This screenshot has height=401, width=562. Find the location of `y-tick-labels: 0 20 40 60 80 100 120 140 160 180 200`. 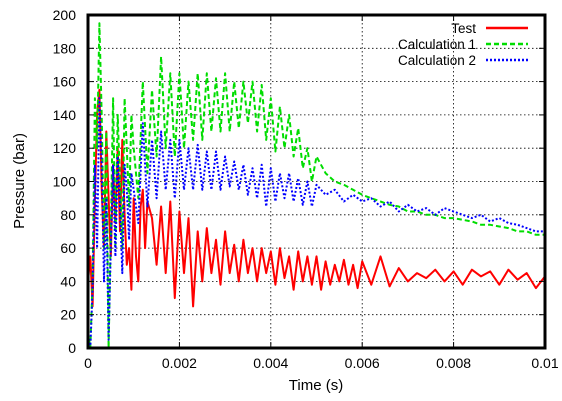

y-tick-labels: 0 20 40 60 80 100 120 140 160 180 200 is located at coordinates (65, 181).